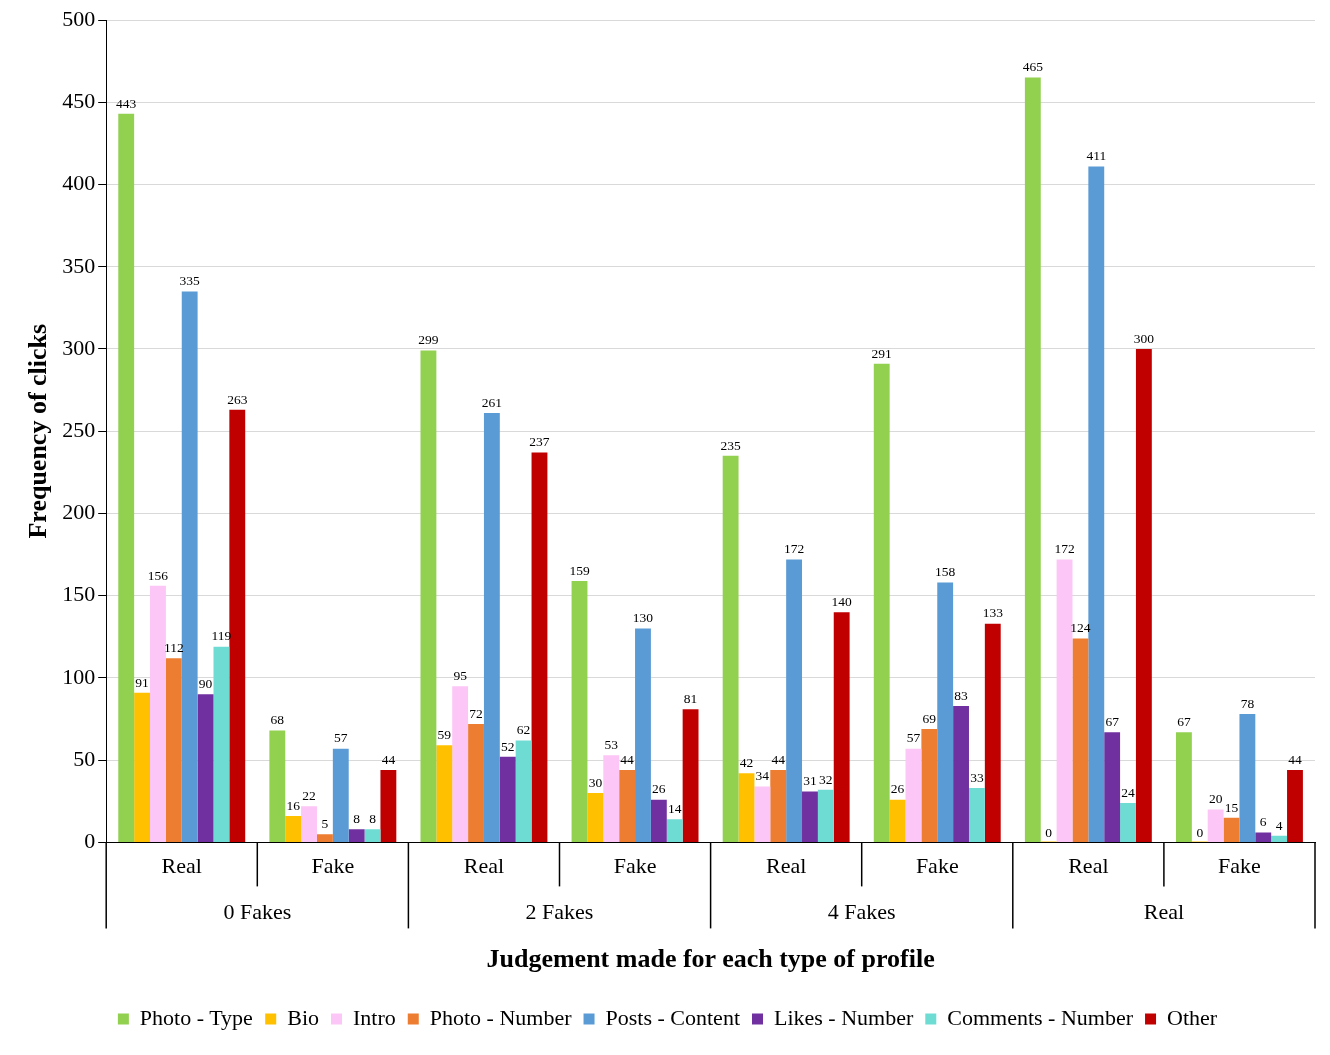  Describe the element at coordinates (1263, 822) in the screenshot. I see `data-label: 6` at that location.